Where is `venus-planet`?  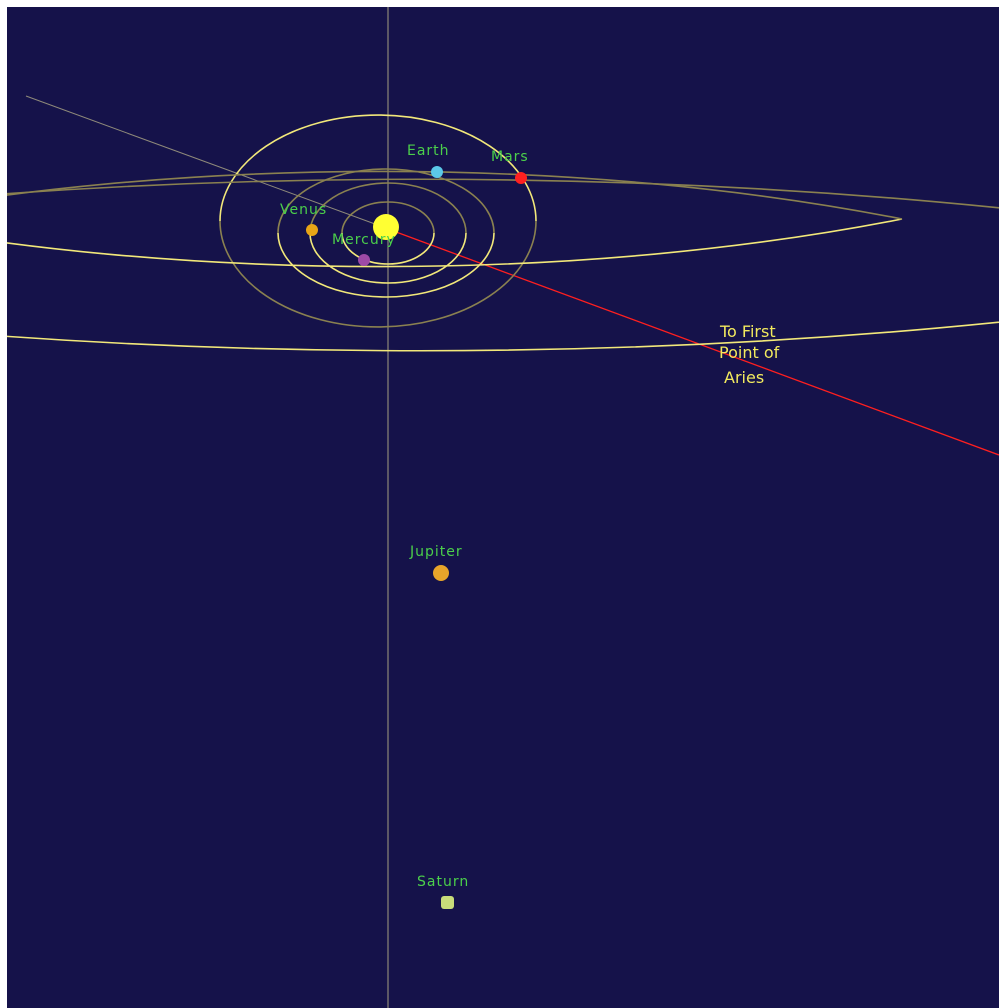 venus-planet is located at coordinates (312, 230).